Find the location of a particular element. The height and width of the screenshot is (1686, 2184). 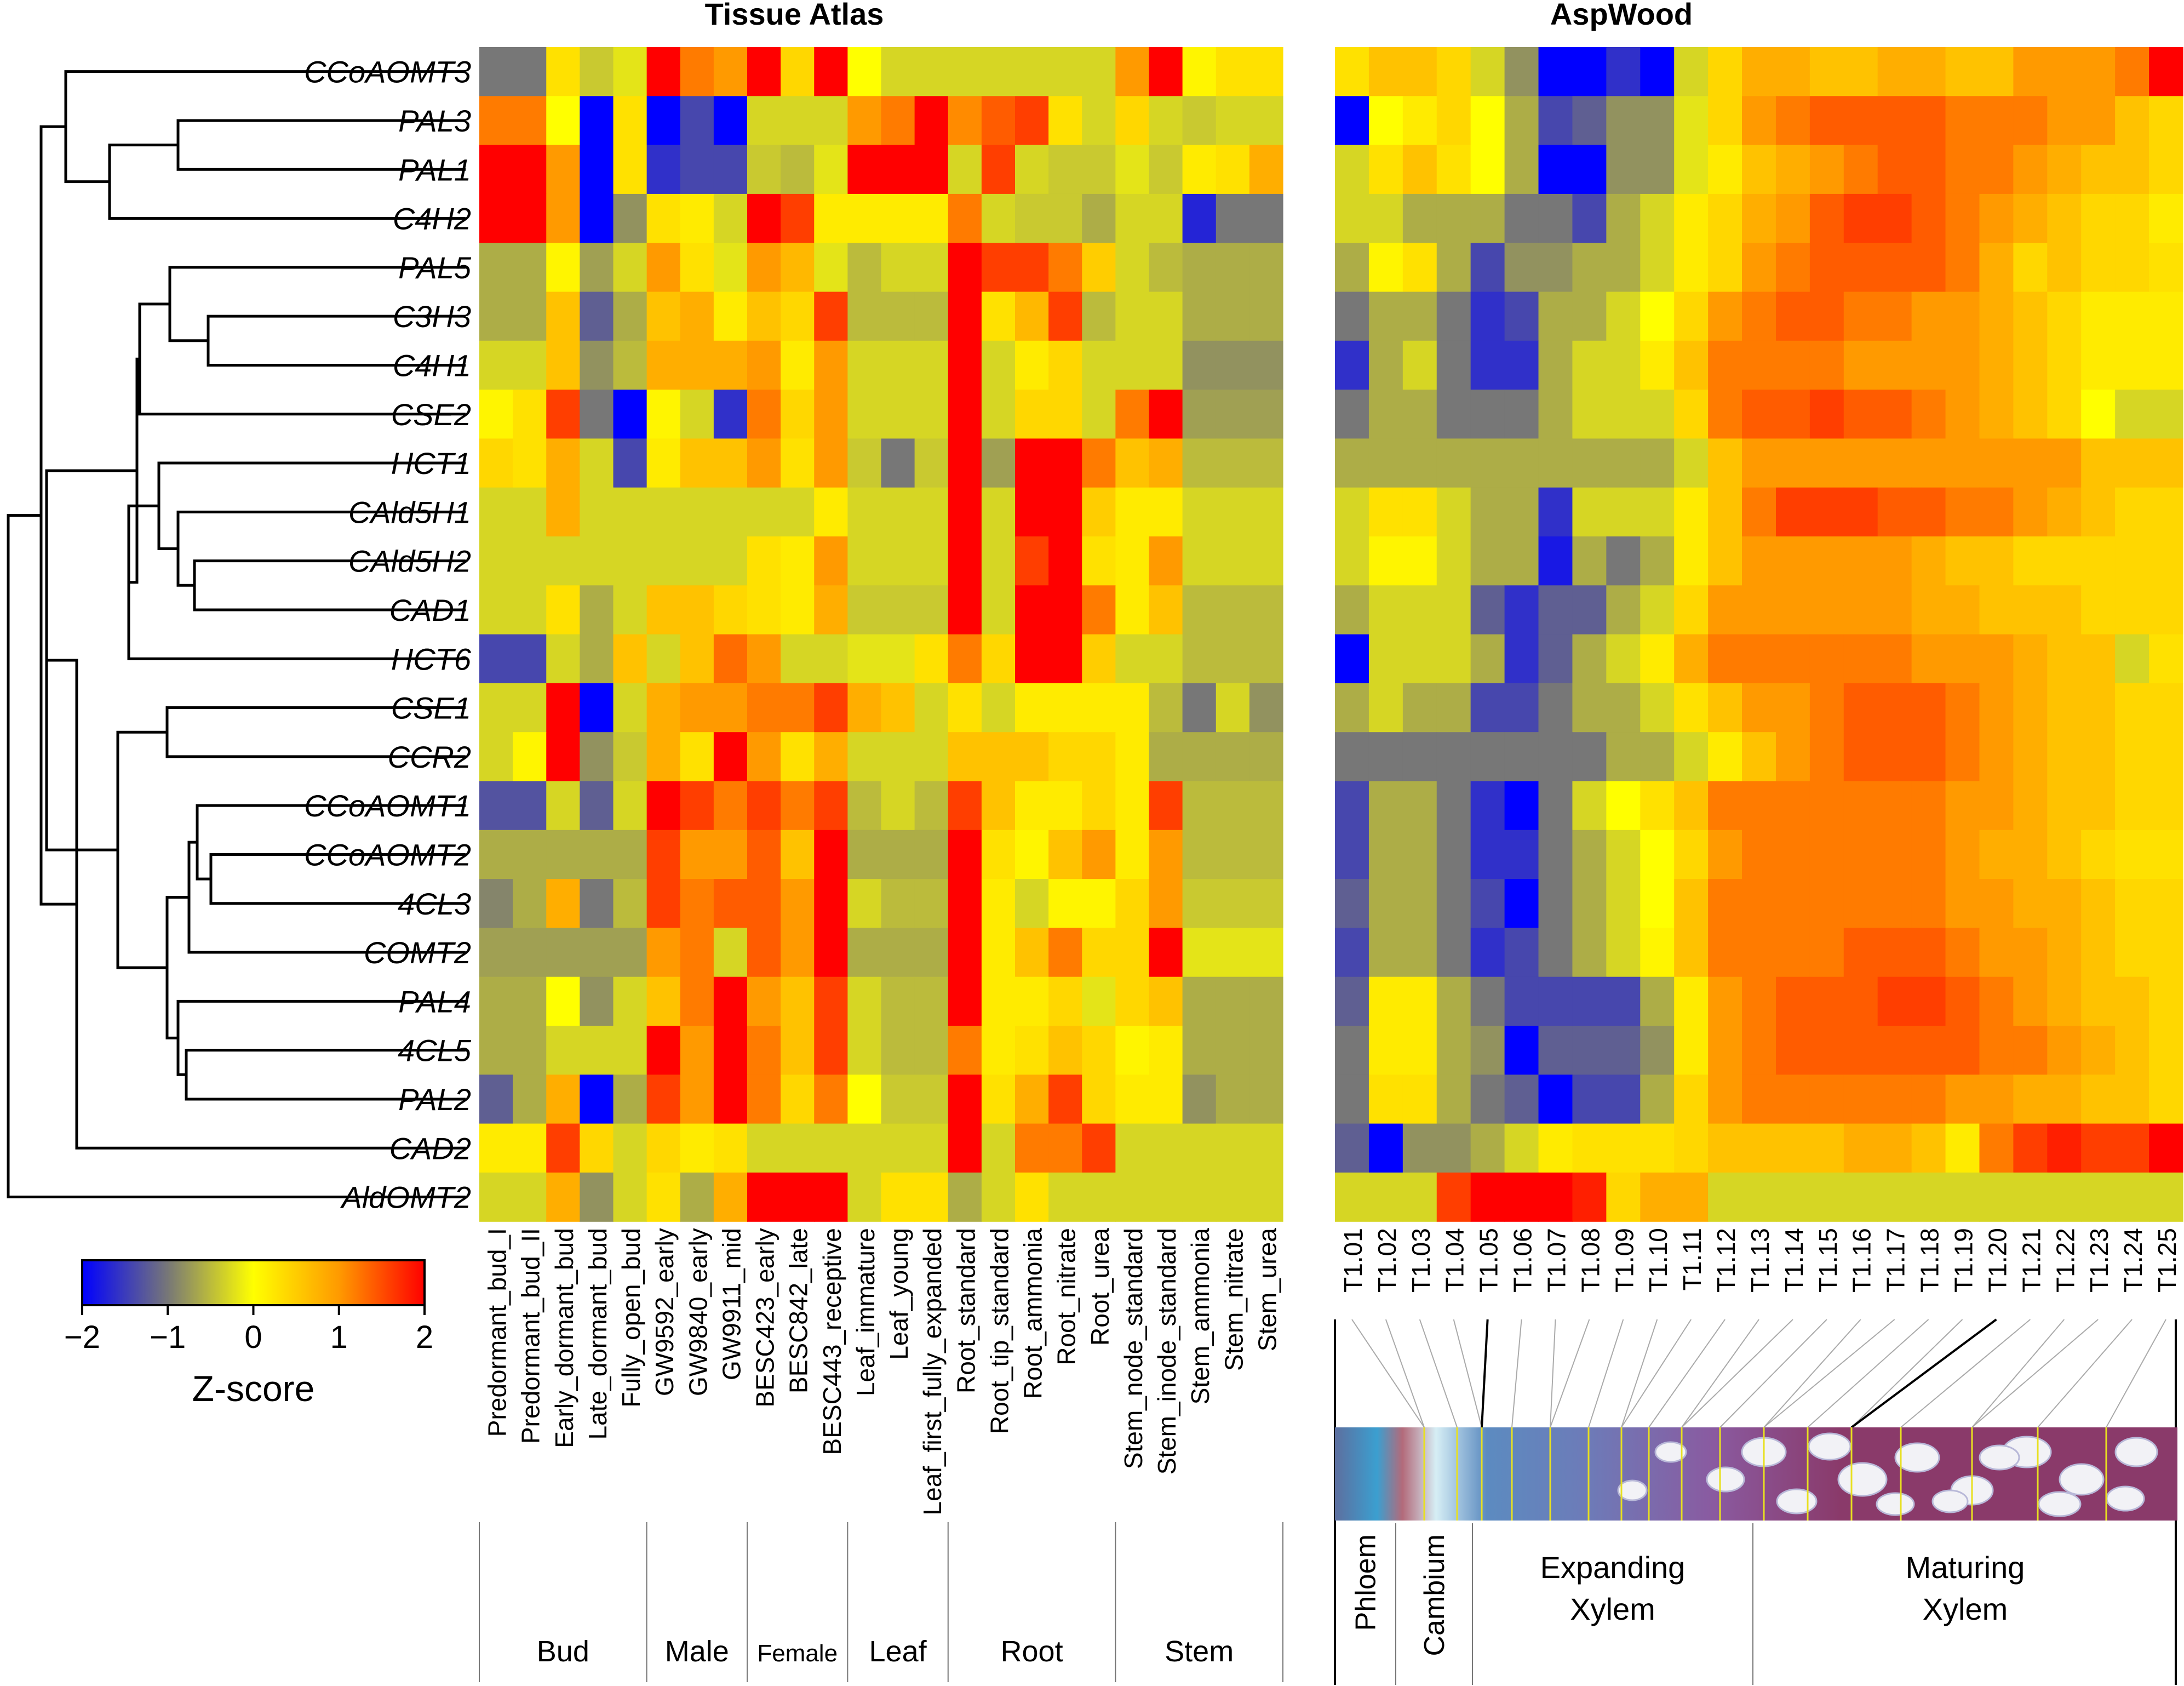

zone-label-line: Xylem is located at coordinates (1965, 1609).